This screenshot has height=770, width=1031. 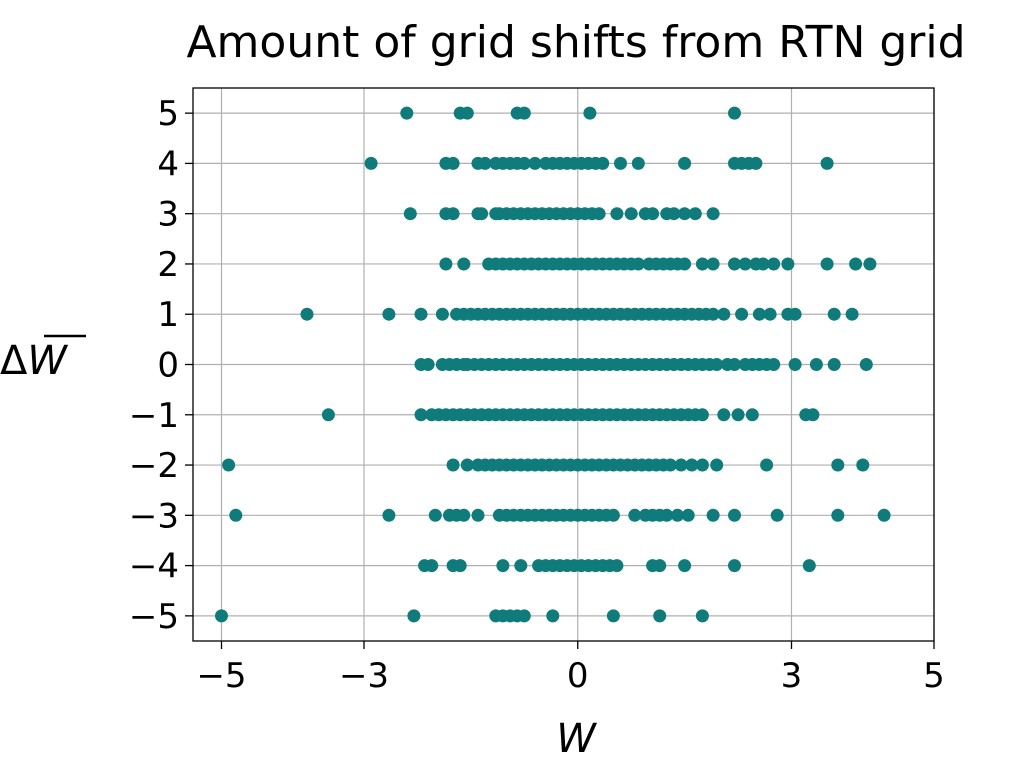 What do you see at coordinates (576, 739) in the screenshot?
I see `x-axis-label: W` at bounding box center [576, 739].